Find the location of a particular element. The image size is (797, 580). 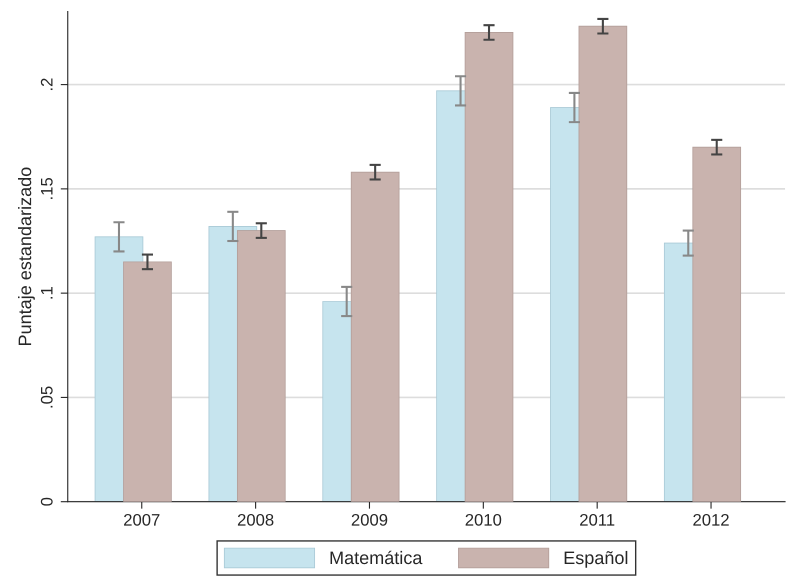

x-tick-label: 2007 is located at coordinates (142, 520).